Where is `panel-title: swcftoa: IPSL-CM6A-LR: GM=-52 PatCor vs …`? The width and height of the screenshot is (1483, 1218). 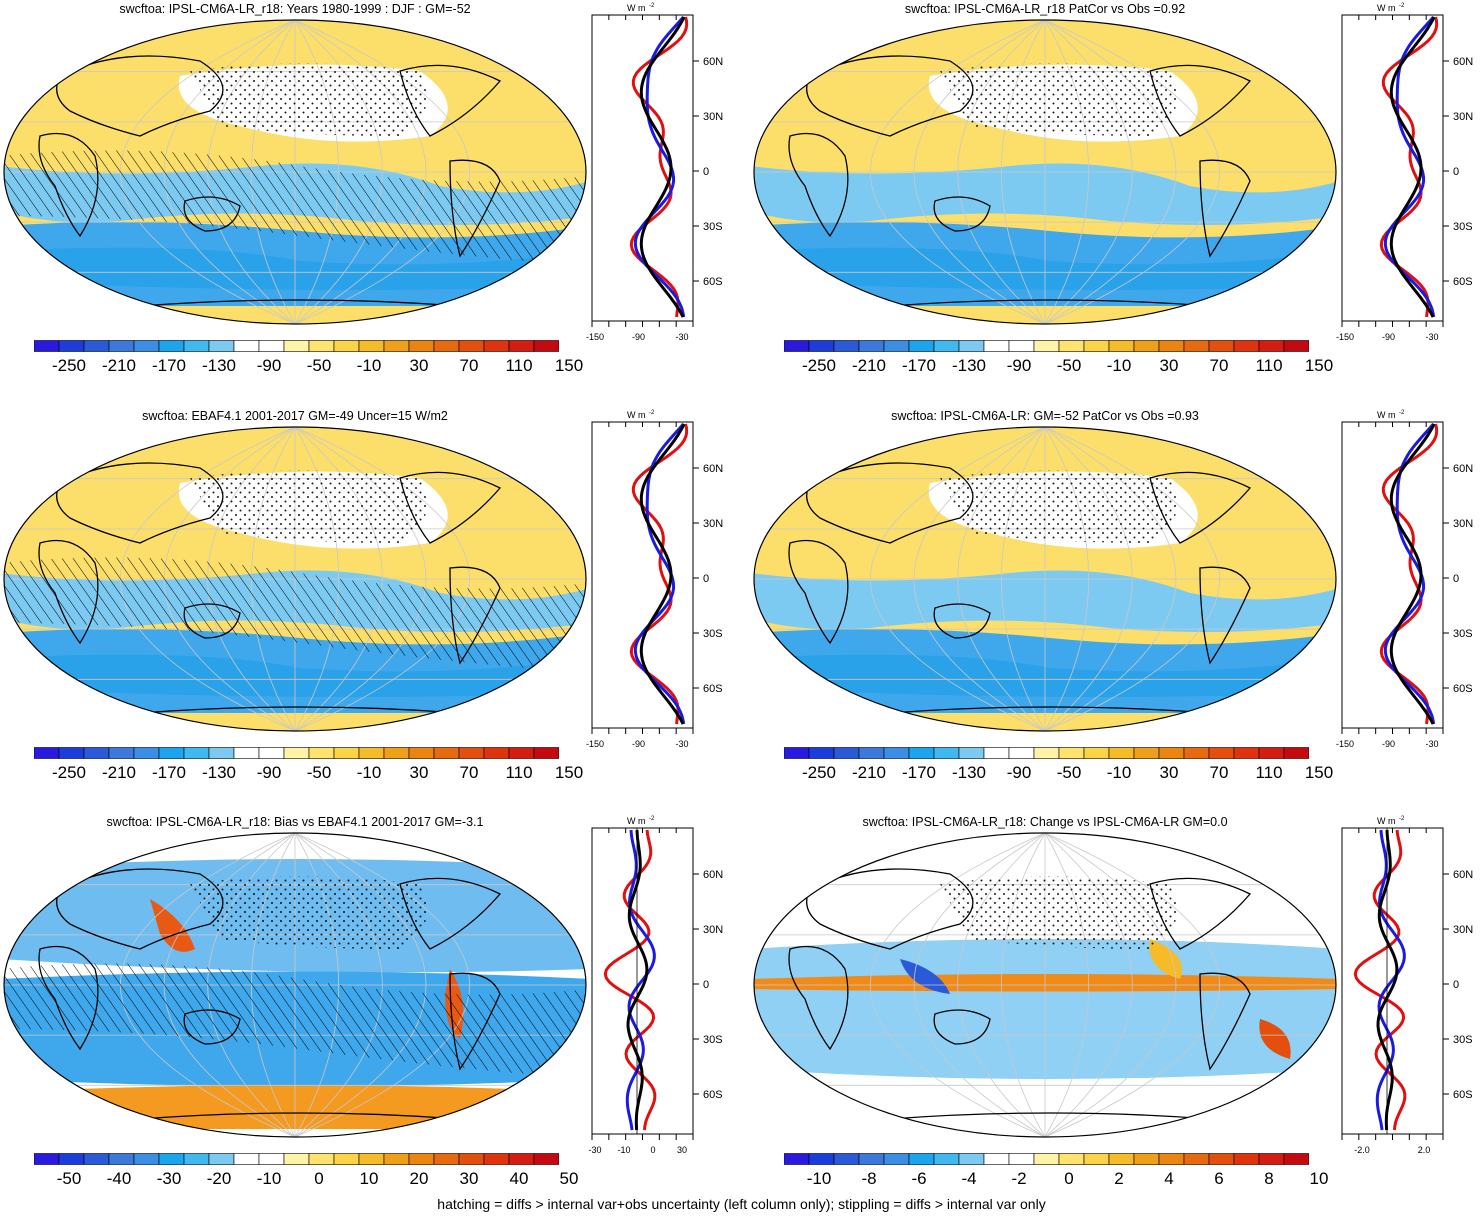
panel-title: swcftoa: IPSL-CM6A-LR: GM=-52 PatCor vs … is located at coordinates (1045, 416).